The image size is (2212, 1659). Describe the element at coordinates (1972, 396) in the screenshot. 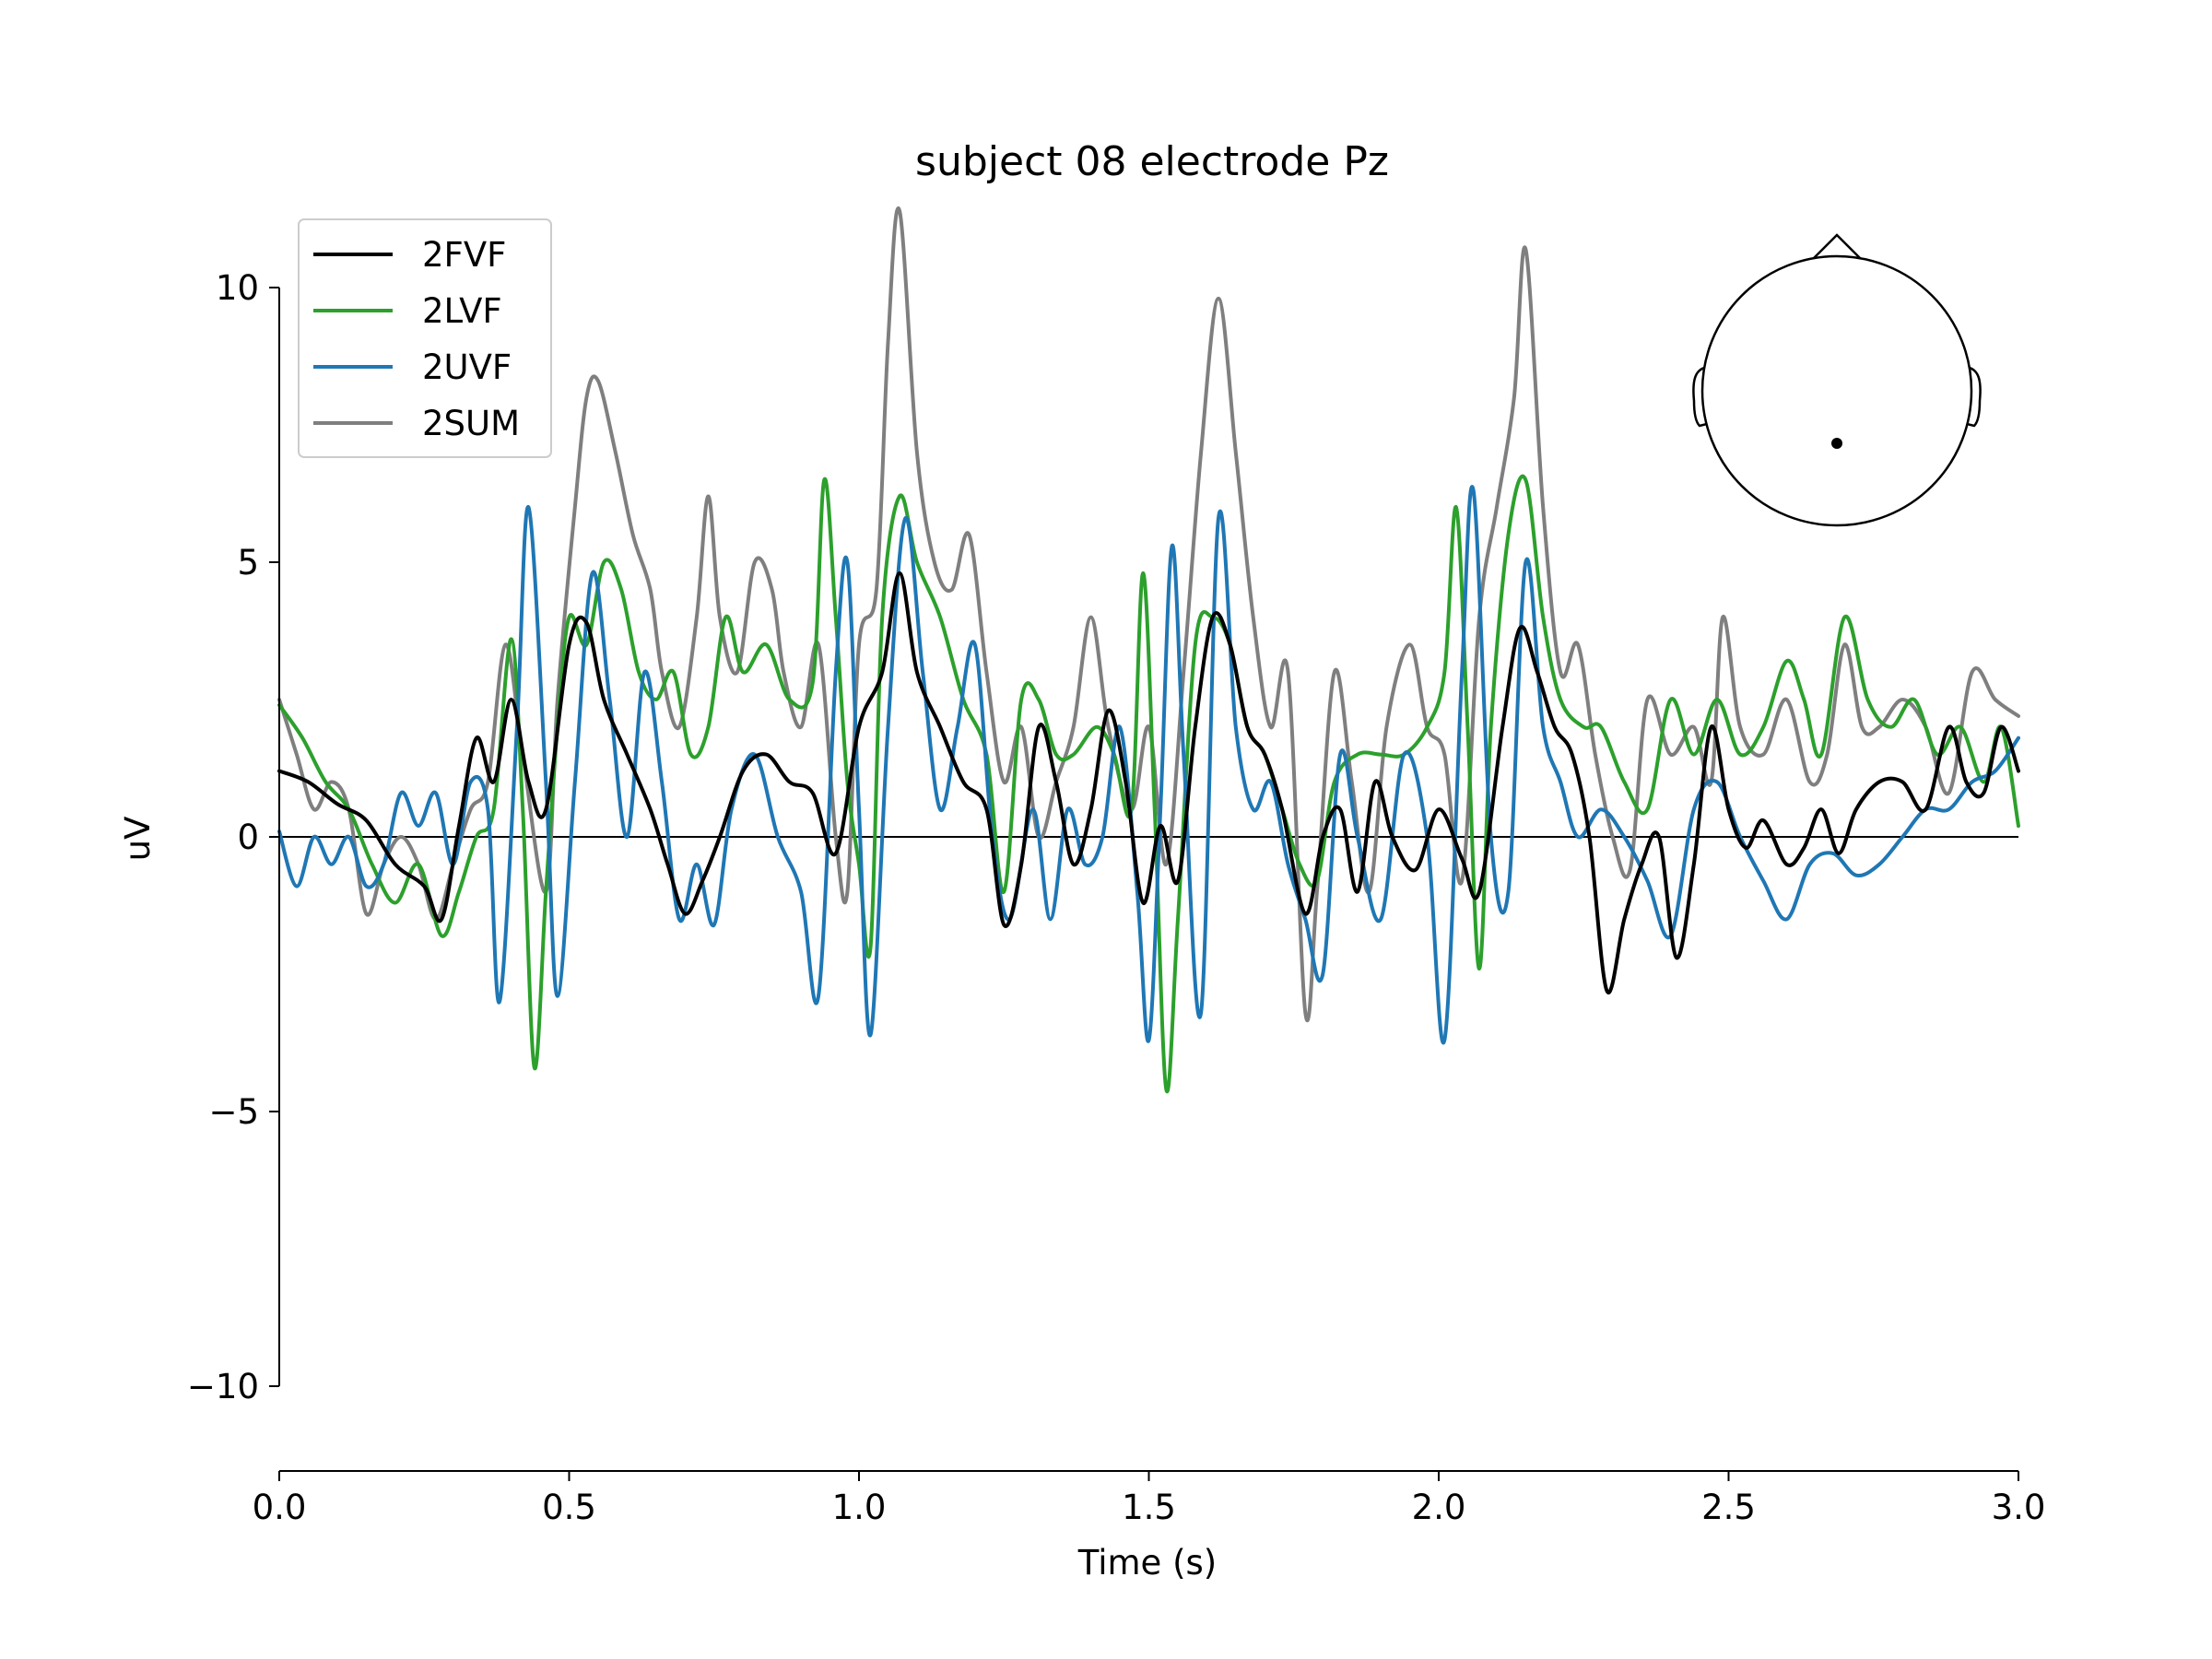

I see `head-right-ear-icon` at that location.